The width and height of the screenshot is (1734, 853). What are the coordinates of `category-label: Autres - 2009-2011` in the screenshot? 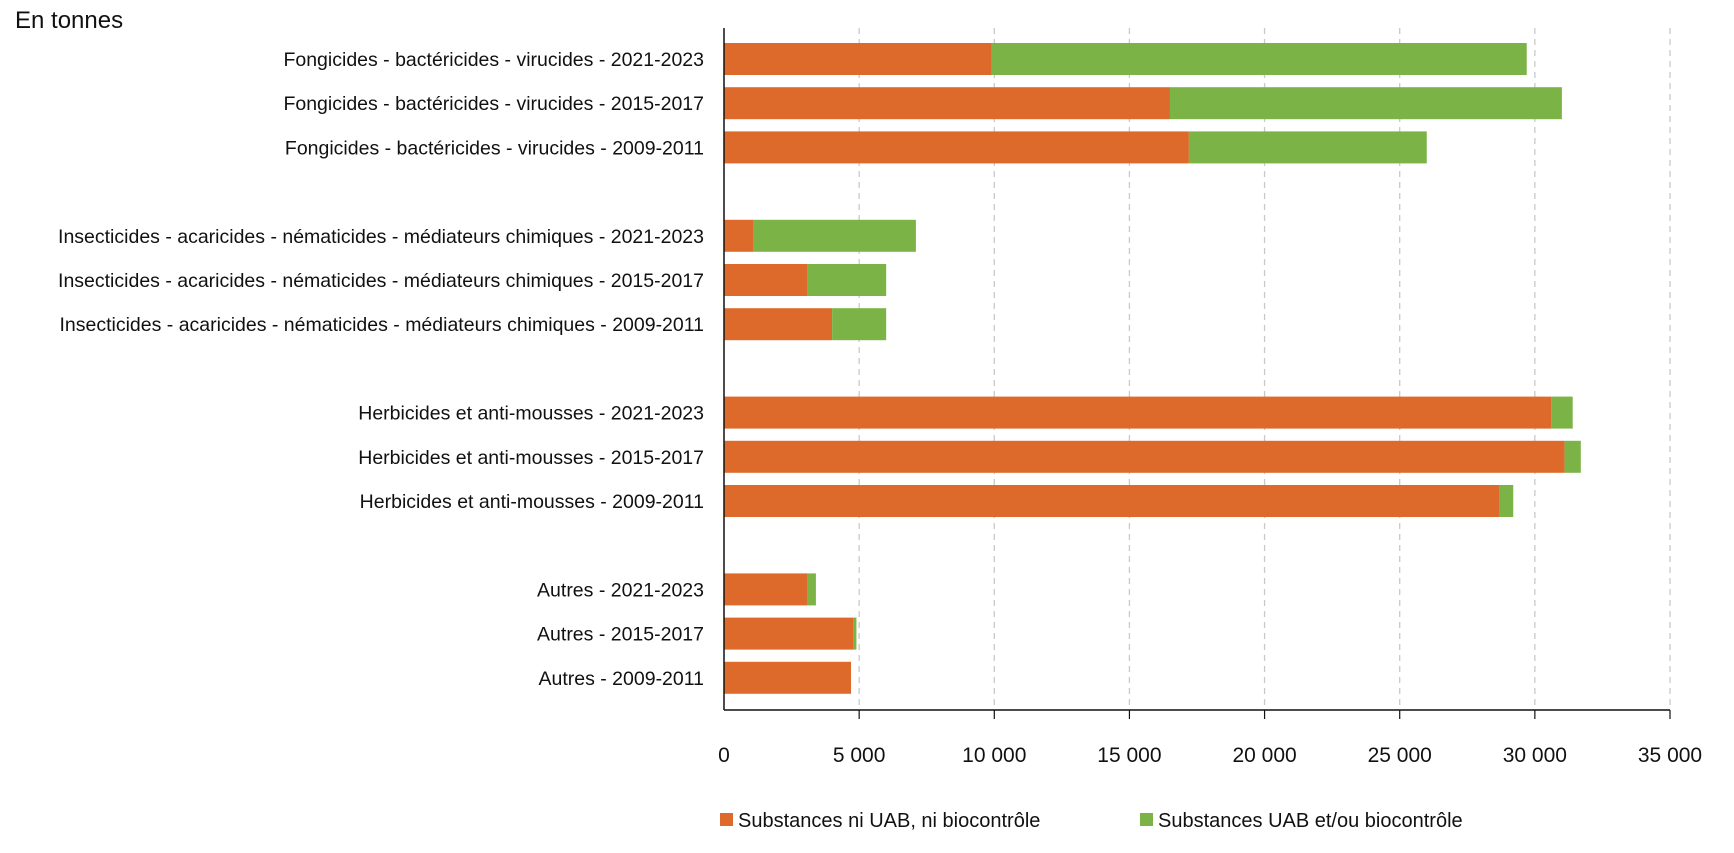 It's located at (622, 679).